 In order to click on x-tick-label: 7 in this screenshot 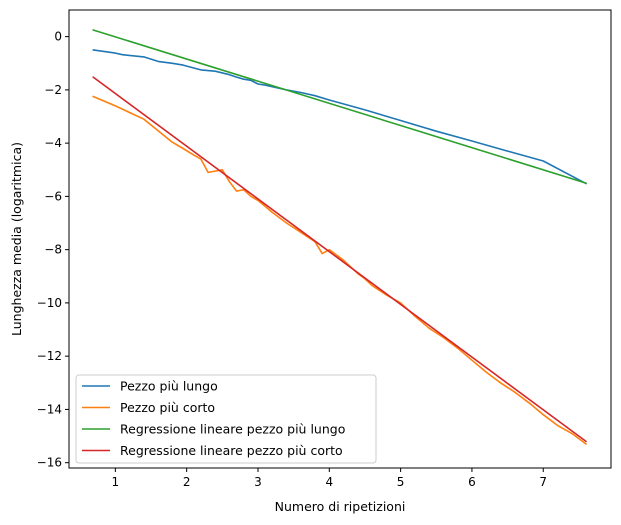, I will do `click(543, 482)`.